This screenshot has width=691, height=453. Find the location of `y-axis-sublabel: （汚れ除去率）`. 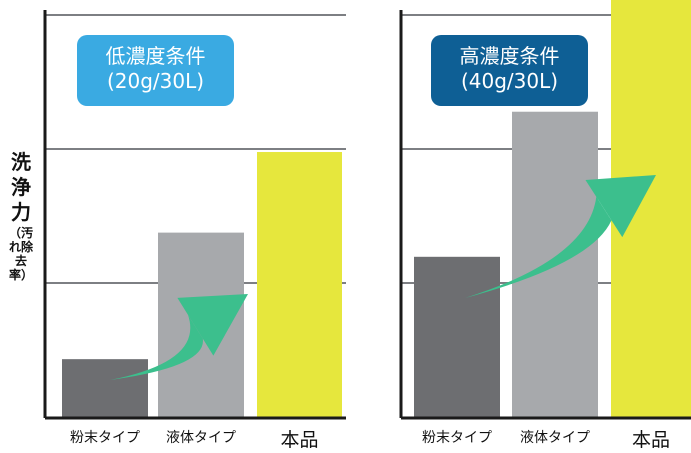

y-axis-sublabel: （汚れ除去率） is located at coordinates (21, 254).